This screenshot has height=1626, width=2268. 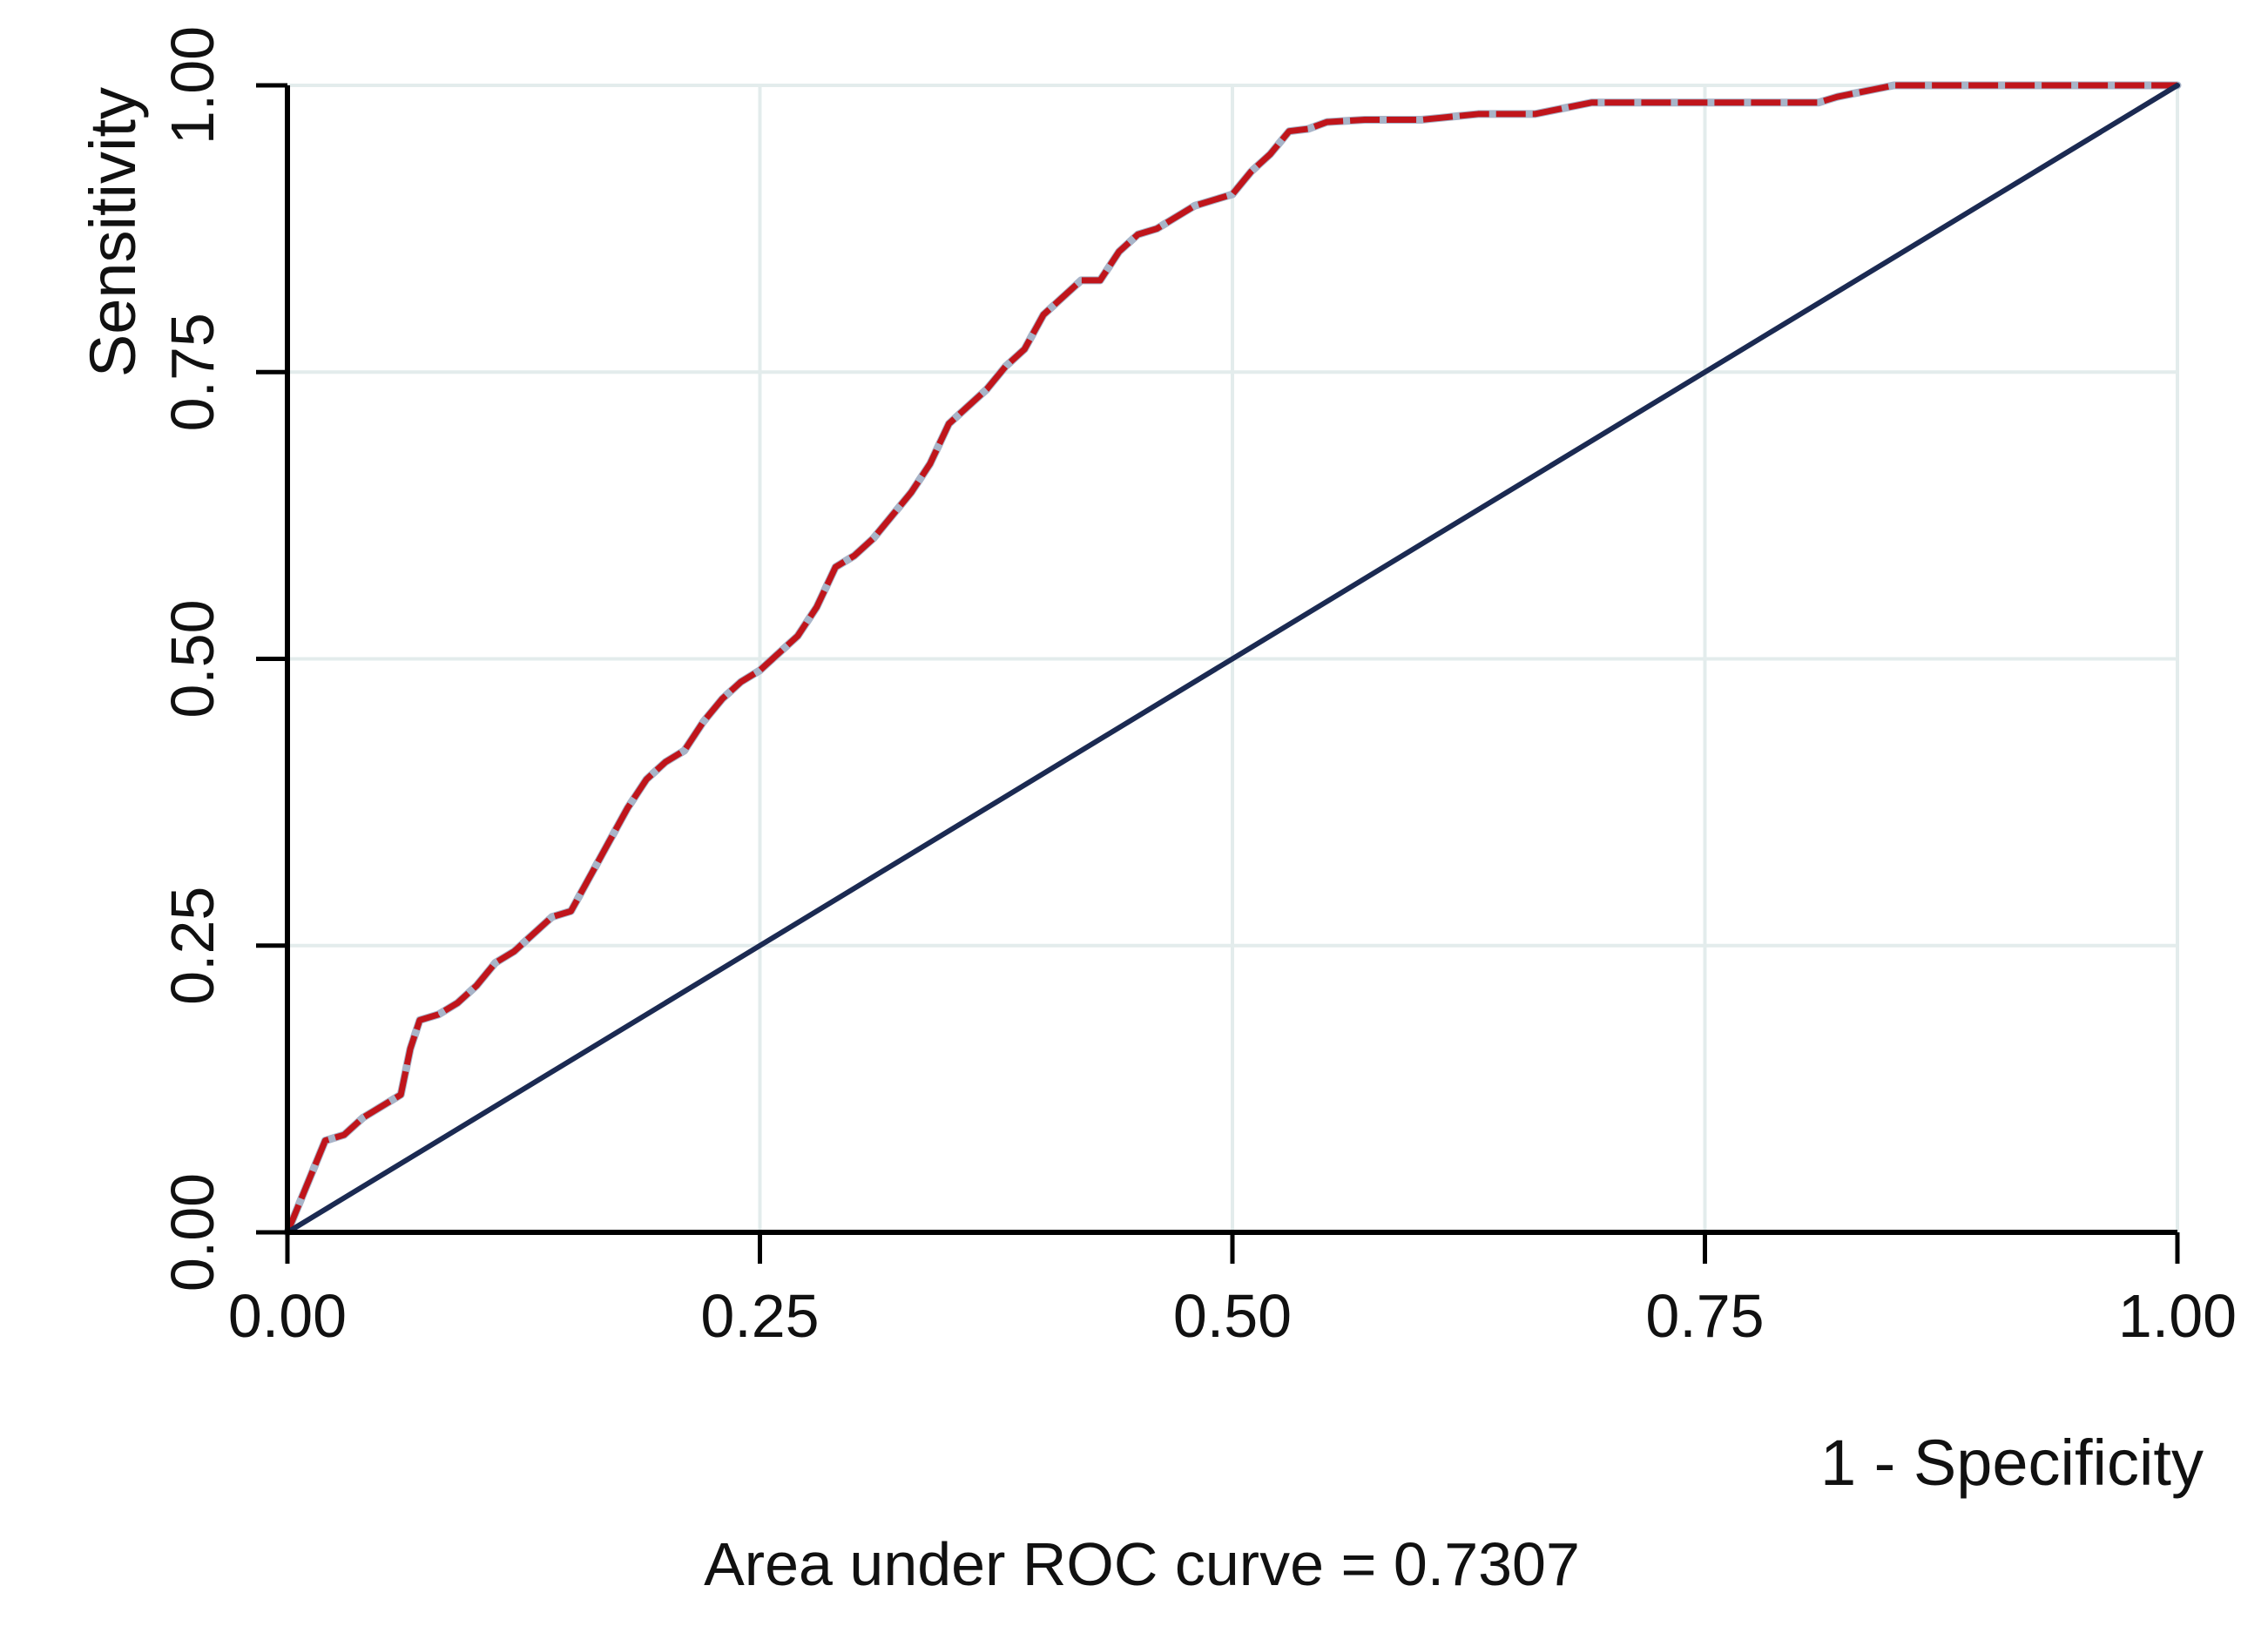 What do you see at coordinates (2012, 1463) in the screenshot?
I see `x-axis-title: 1 - Specificity` at bounding box center [2012, 1463].